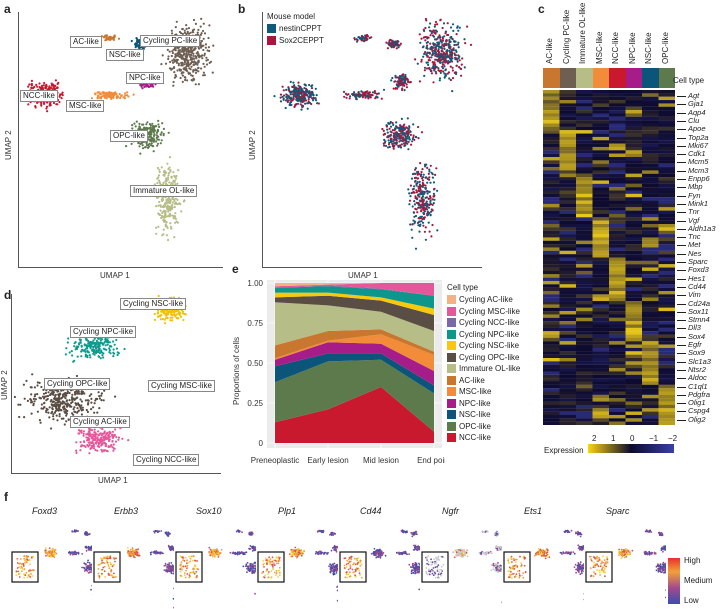  What do you see at coordinates (699, 411) in the screenshot?
I see `gene-label: Cspg4` at bounding box center [699, 411].